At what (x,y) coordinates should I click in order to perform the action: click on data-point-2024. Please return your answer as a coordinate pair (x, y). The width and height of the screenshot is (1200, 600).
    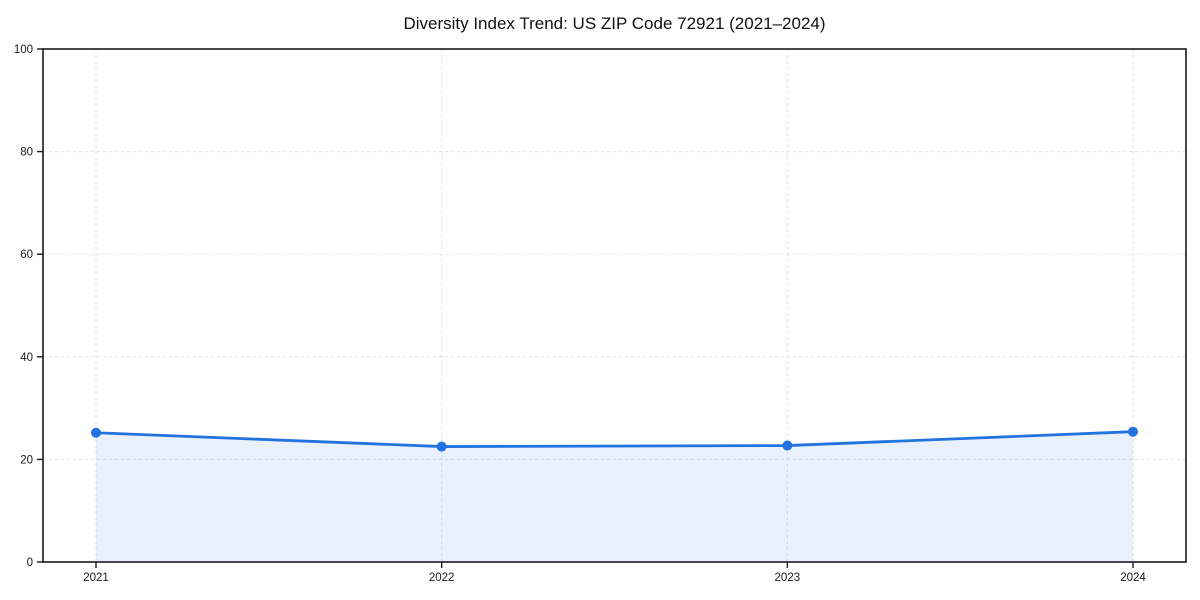
    Looking at the image, I should click on (1133, 431).